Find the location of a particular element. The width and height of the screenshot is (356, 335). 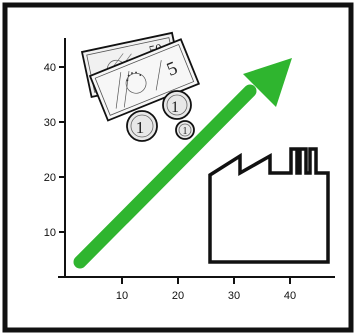

factory-icon is located at coordinates (269, 205).